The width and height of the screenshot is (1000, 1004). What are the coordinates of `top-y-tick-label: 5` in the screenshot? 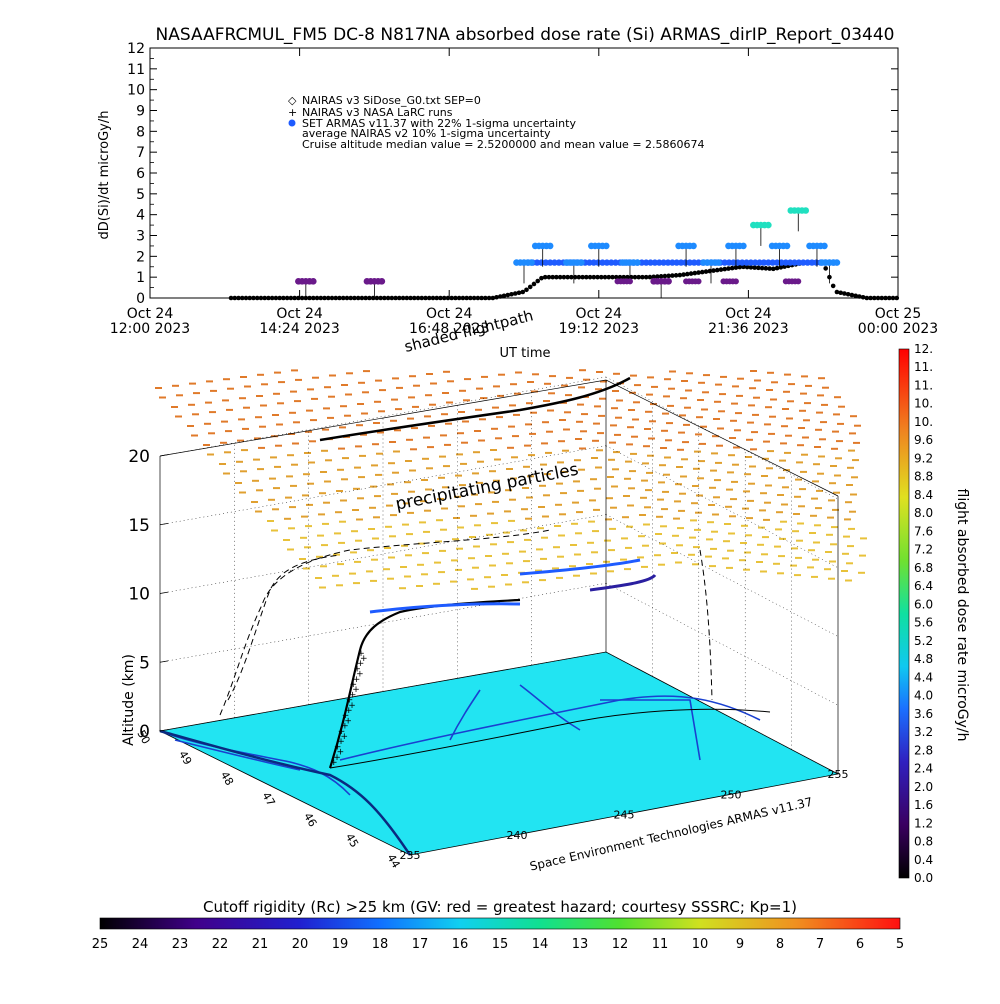 It's located at (140, 195).